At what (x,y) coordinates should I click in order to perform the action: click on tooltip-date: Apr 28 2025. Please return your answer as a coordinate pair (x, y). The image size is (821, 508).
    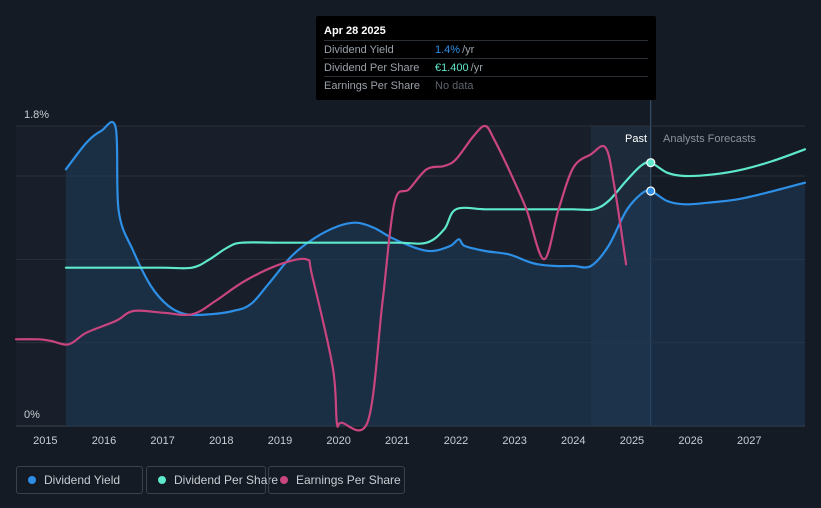
    Looking at the image, I should click on (355, 31).